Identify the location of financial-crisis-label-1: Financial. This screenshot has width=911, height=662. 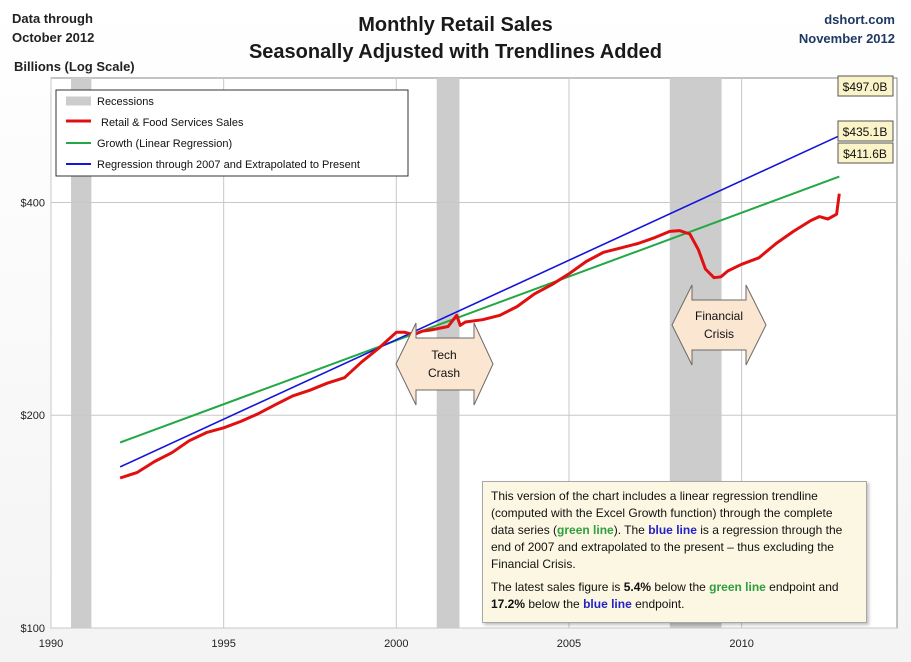
(719, 316).